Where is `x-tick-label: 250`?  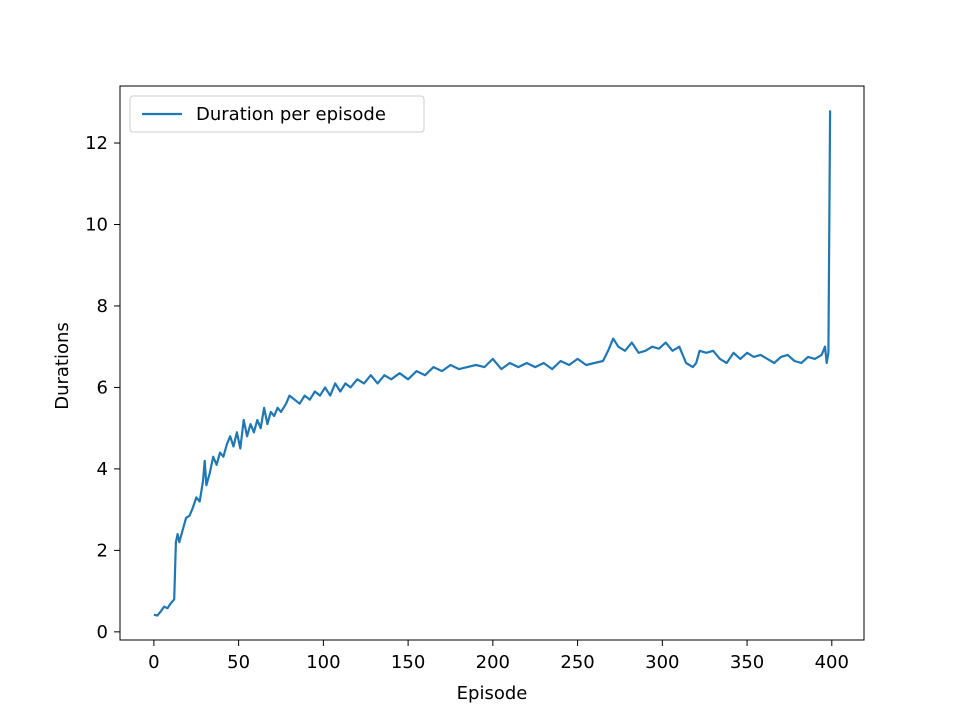 x-tick-label: 250 is located at coordinates (577, 662).